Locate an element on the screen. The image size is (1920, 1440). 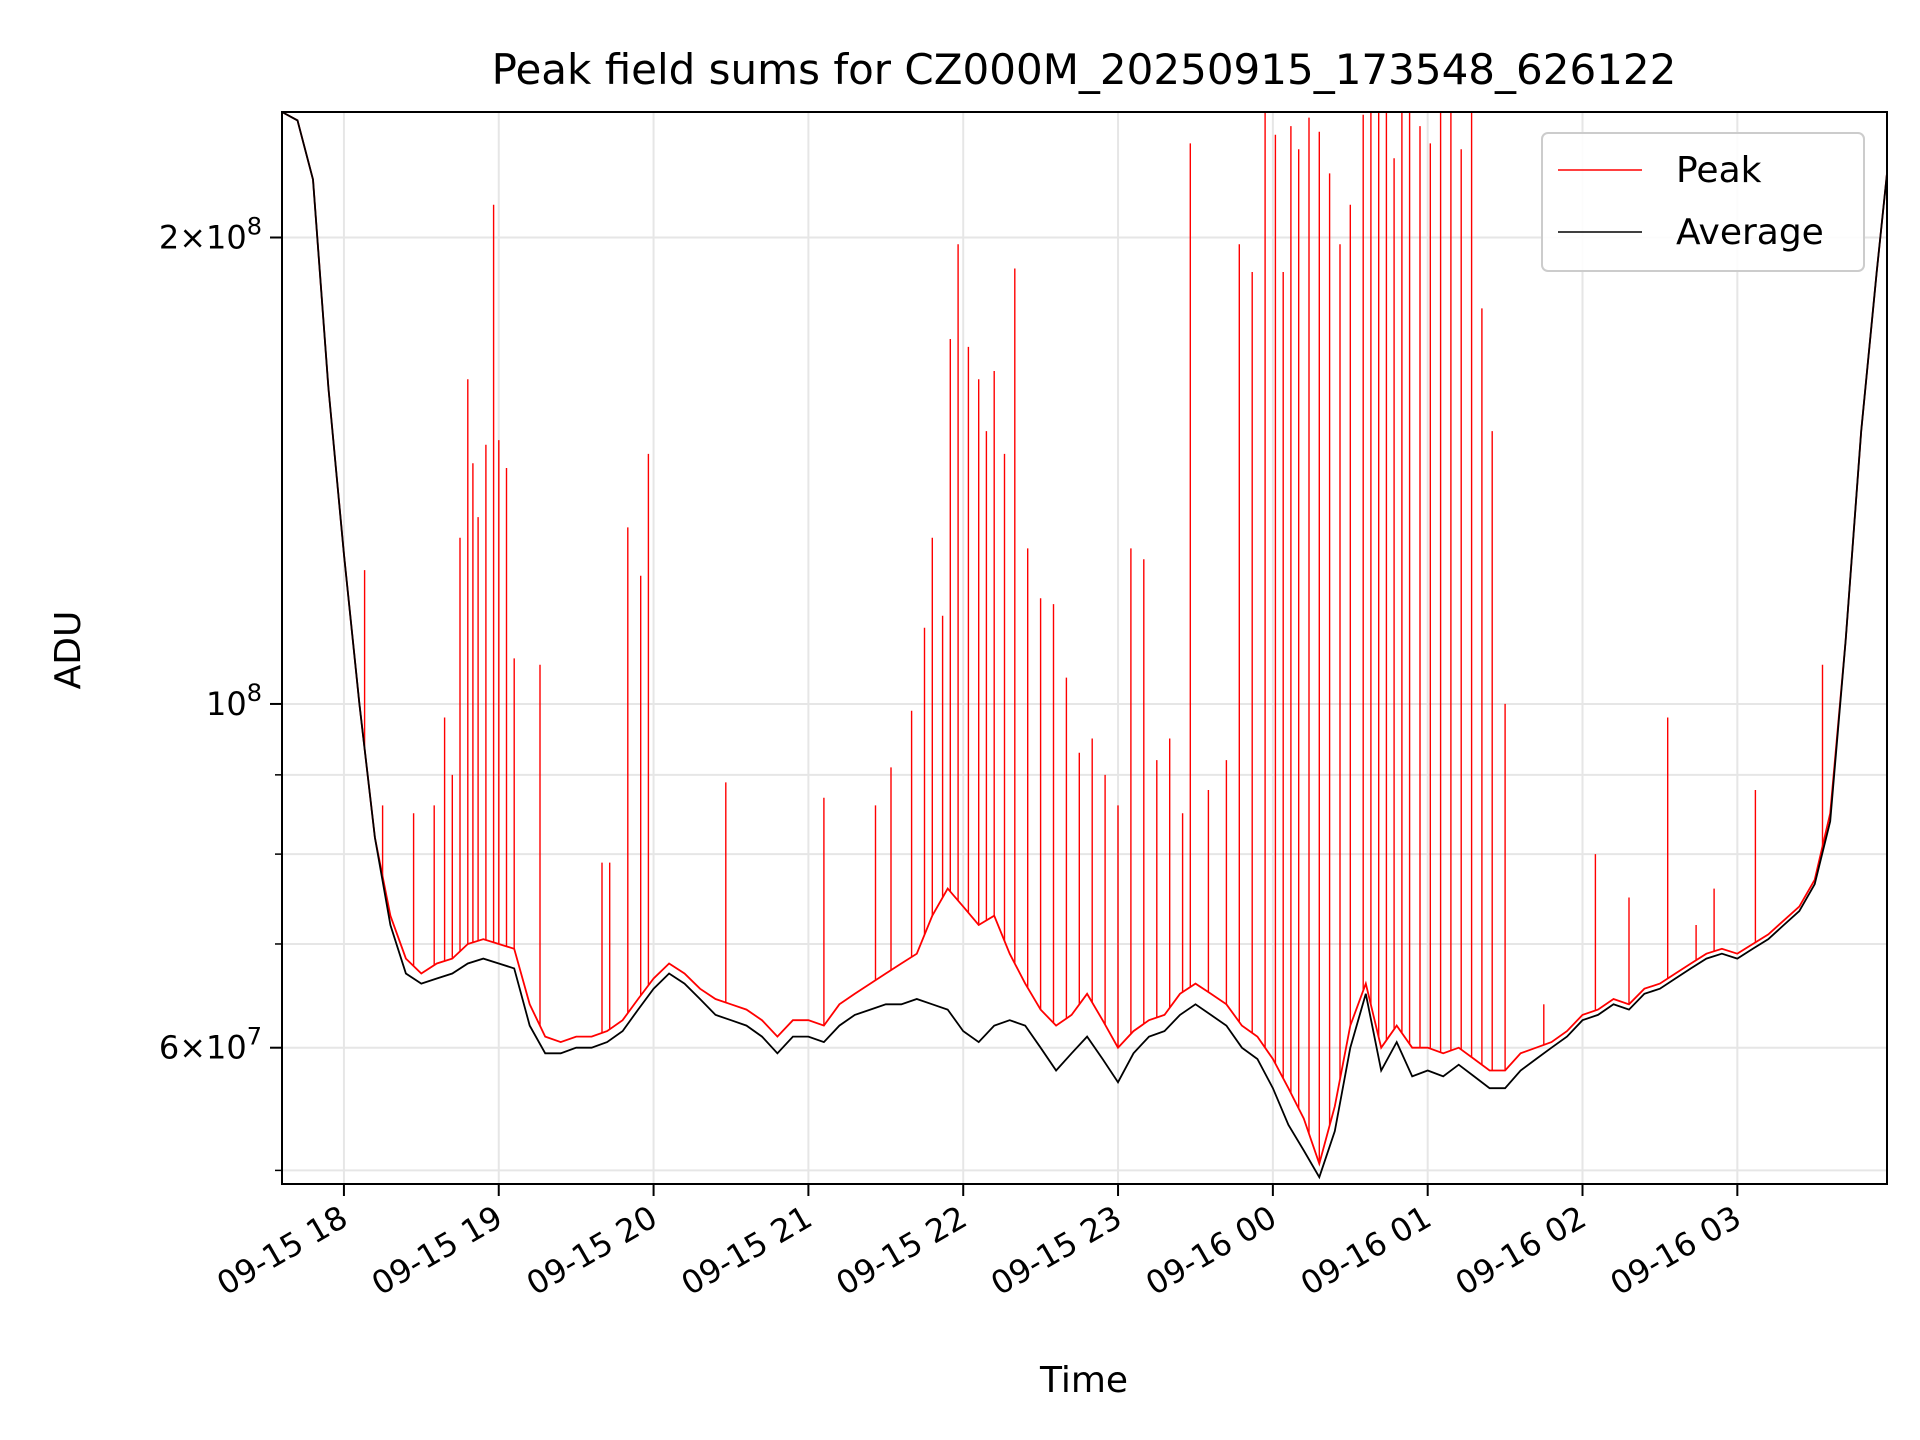
x-axis-label: Time is located at coordinates (1083, 1380).